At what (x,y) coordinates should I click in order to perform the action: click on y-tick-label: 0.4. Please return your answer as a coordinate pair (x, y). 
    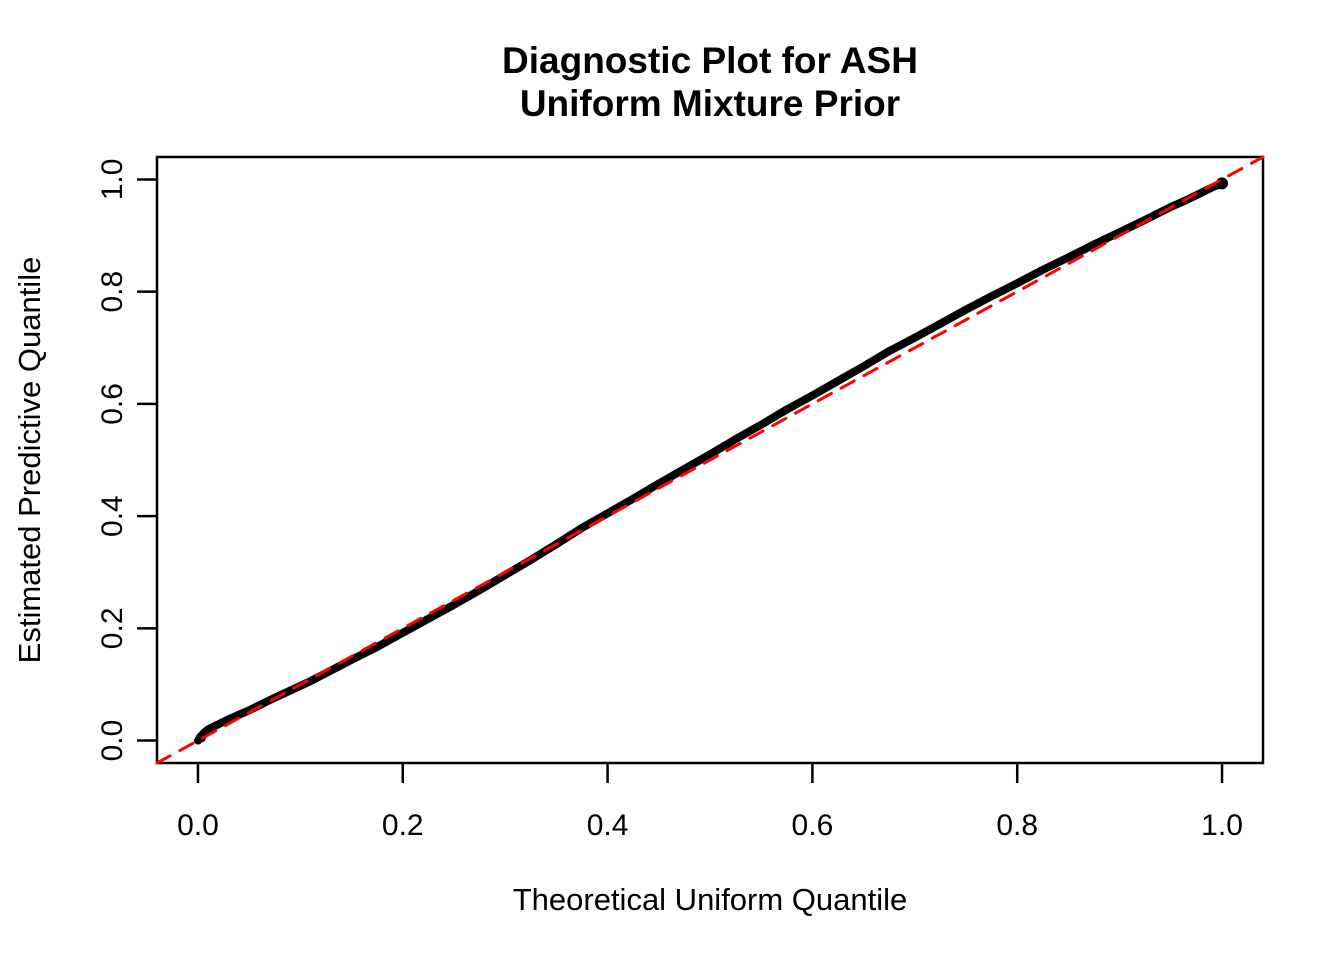
    Looking at the image, I should click on (112, 516).